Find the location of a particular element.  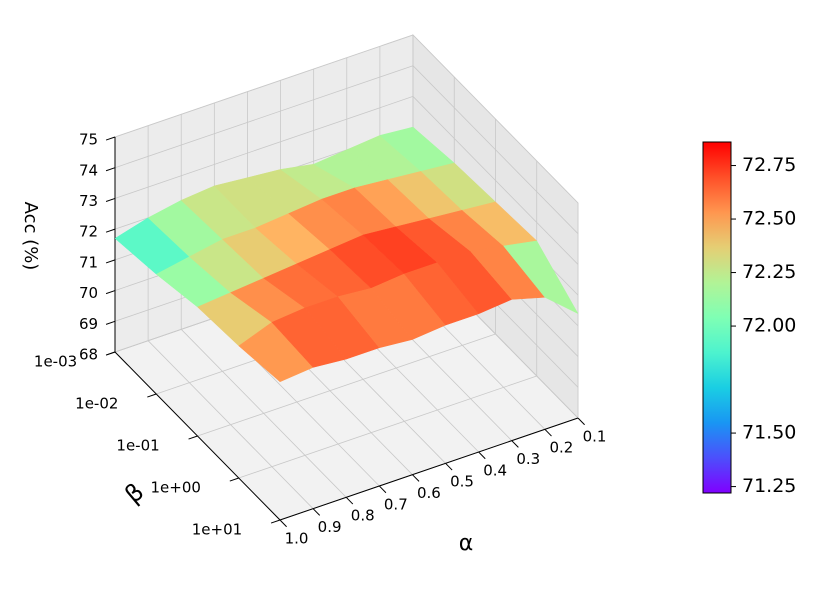

colorbar is located at coordinates (717, 317).